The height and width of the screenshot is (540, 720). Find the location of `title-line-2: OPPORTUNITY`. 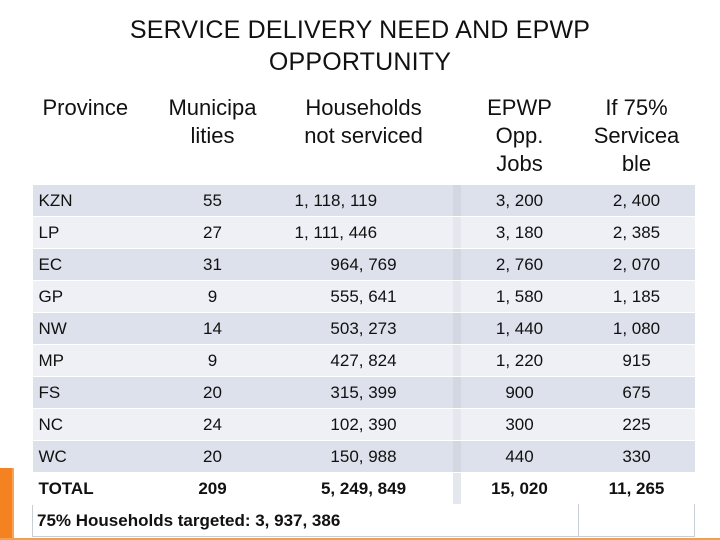

title-line-2: OPPORTUNITY is located at coordinates (360, 62).